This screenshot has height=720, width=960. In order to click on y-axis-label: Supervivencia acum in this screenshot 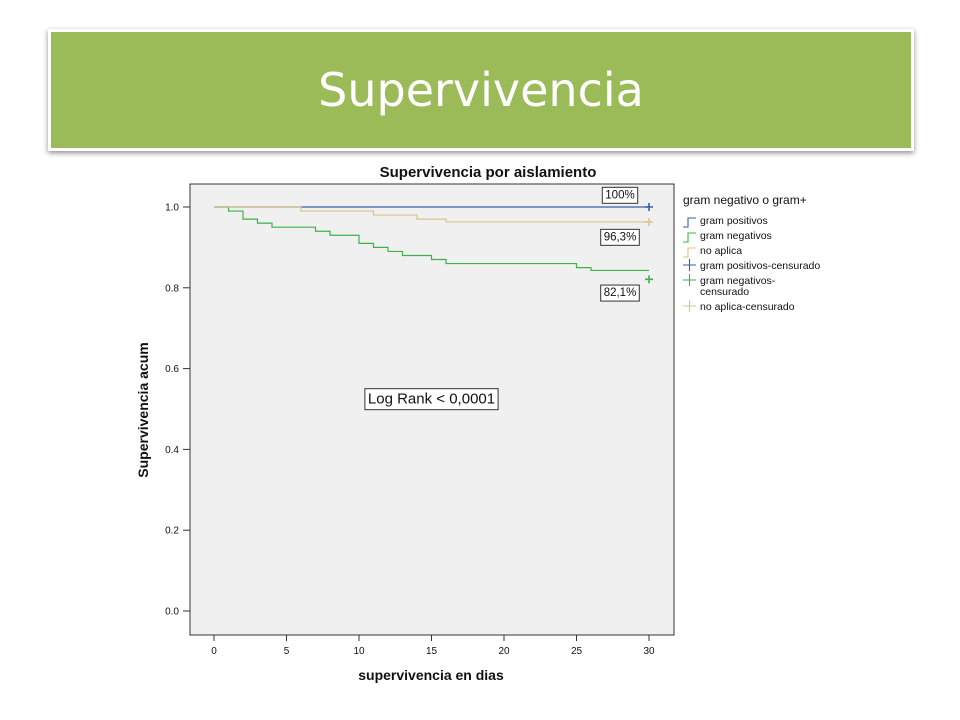, I will do `click(143, 409)`.